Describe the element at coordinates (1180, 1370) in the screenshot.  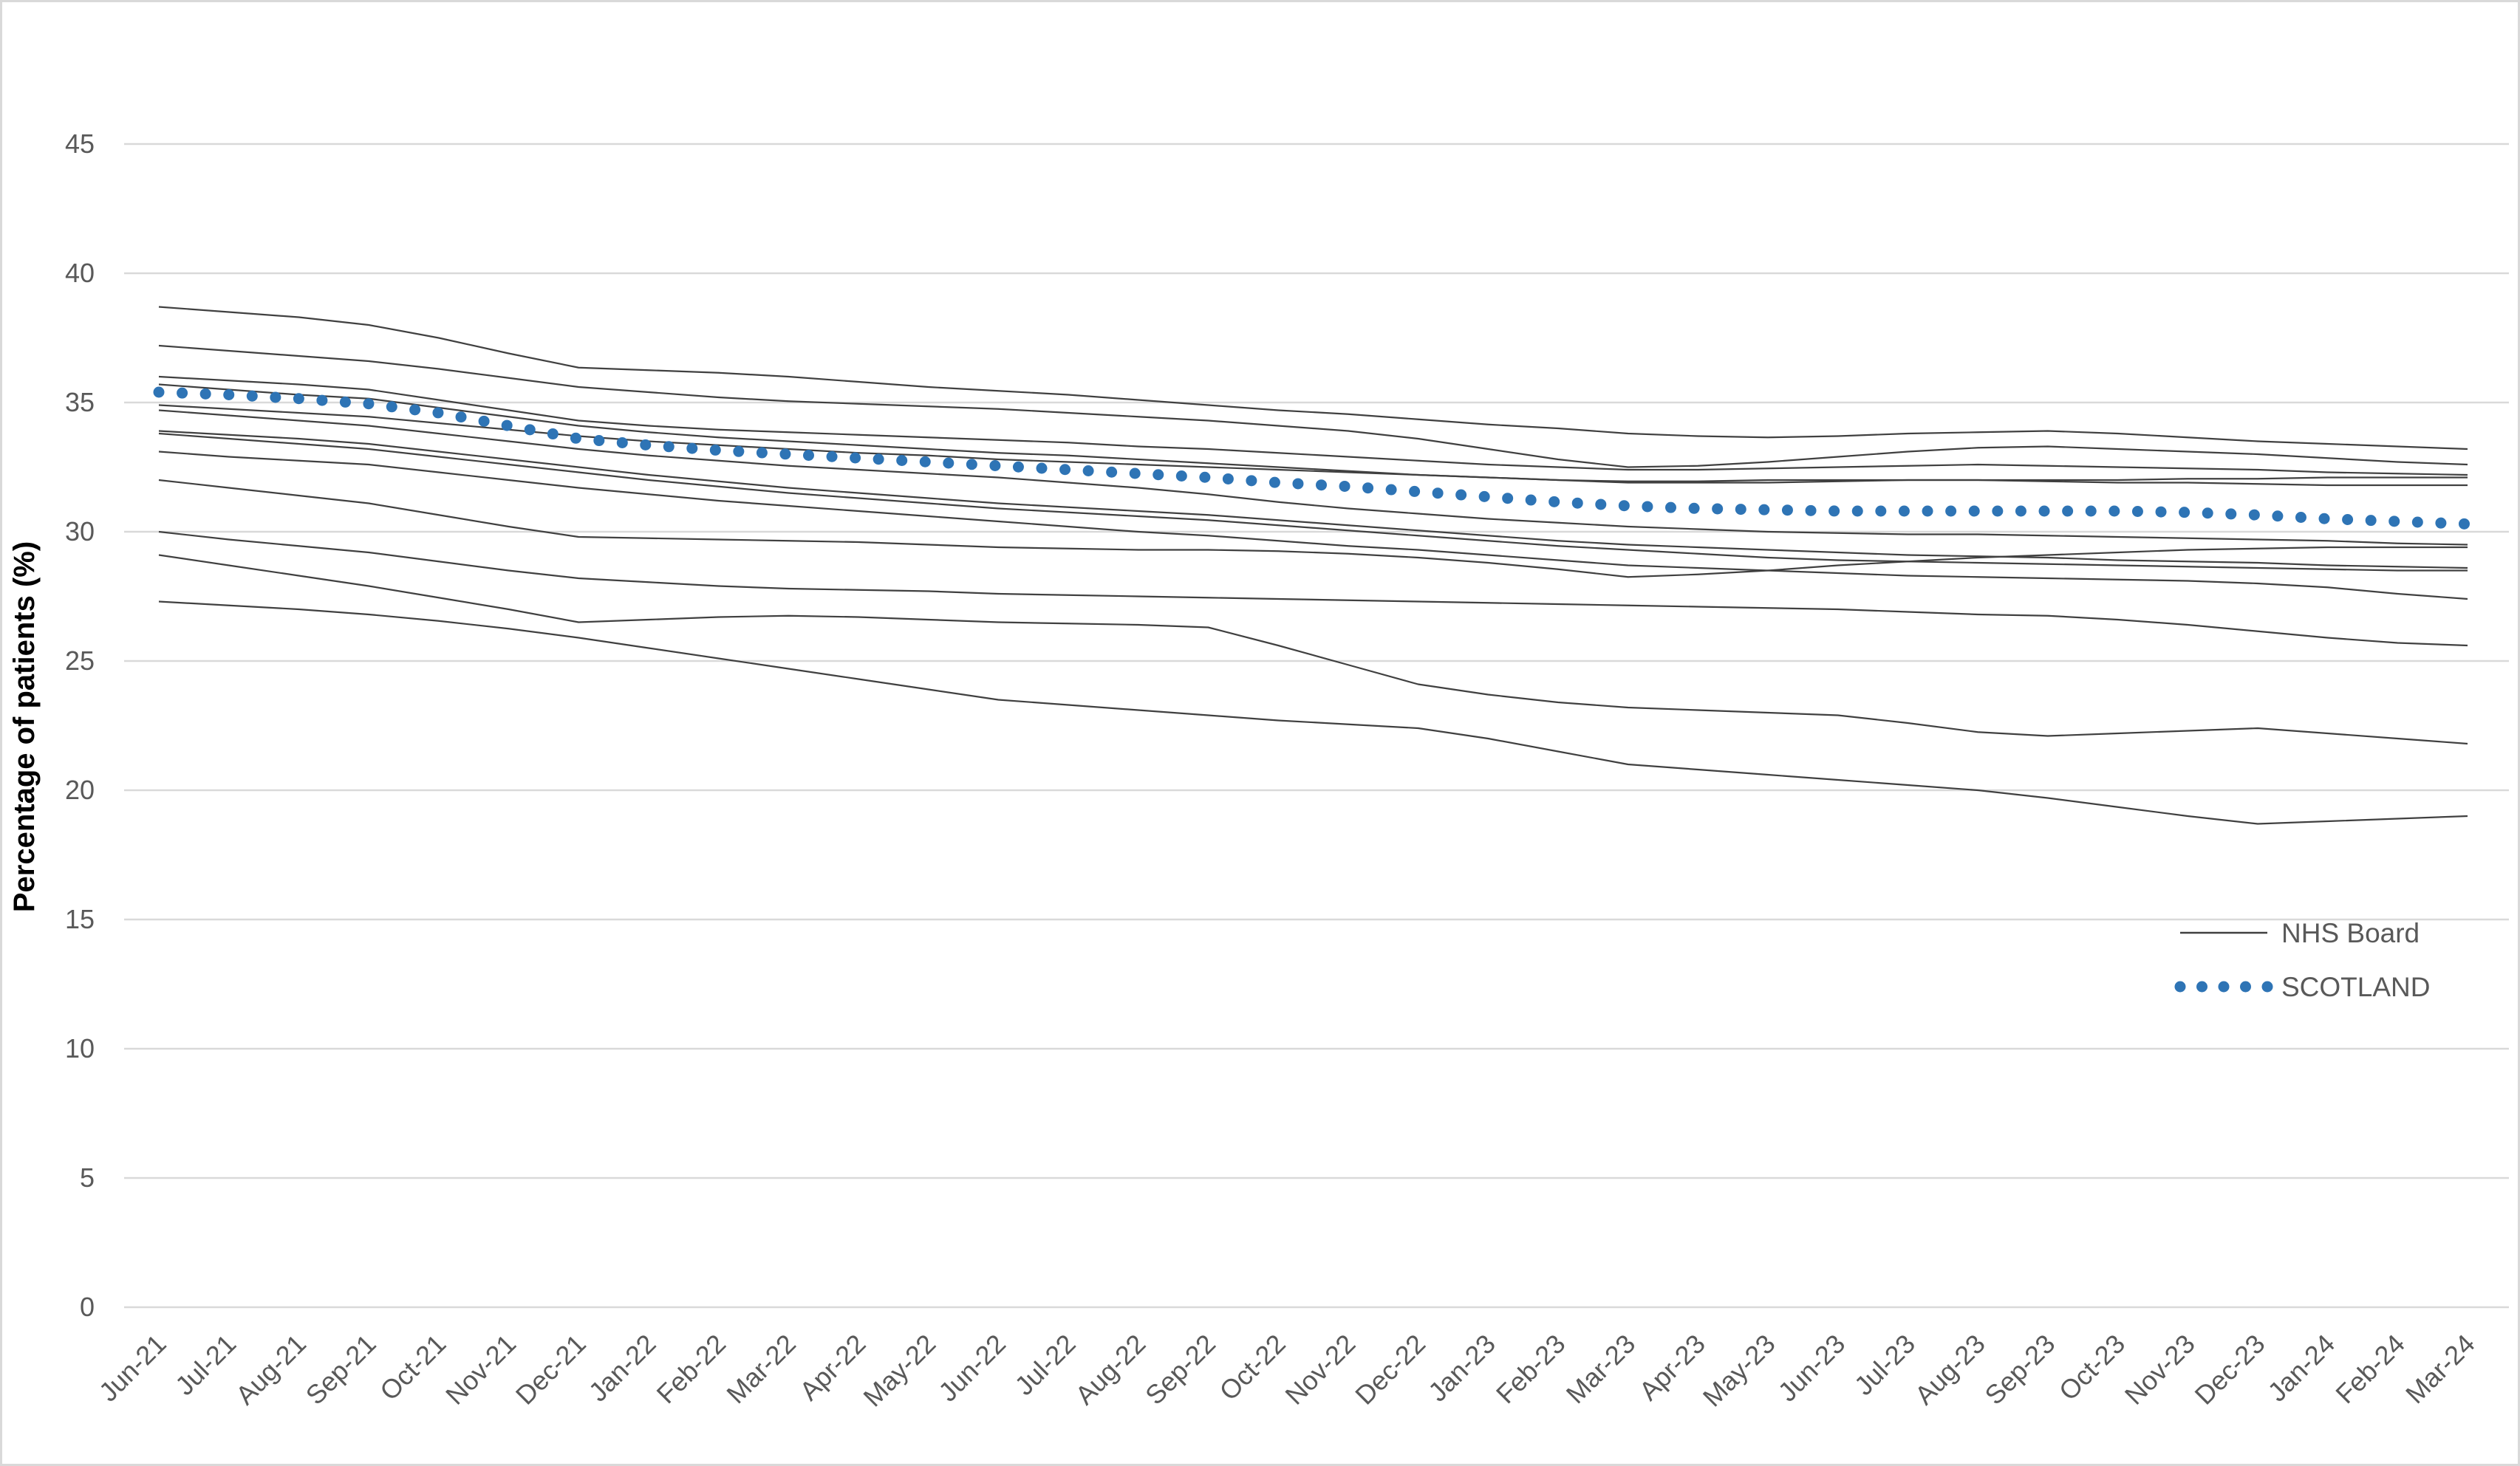
I see `x-tick-label-Sep-22: Sep-22` at that location.